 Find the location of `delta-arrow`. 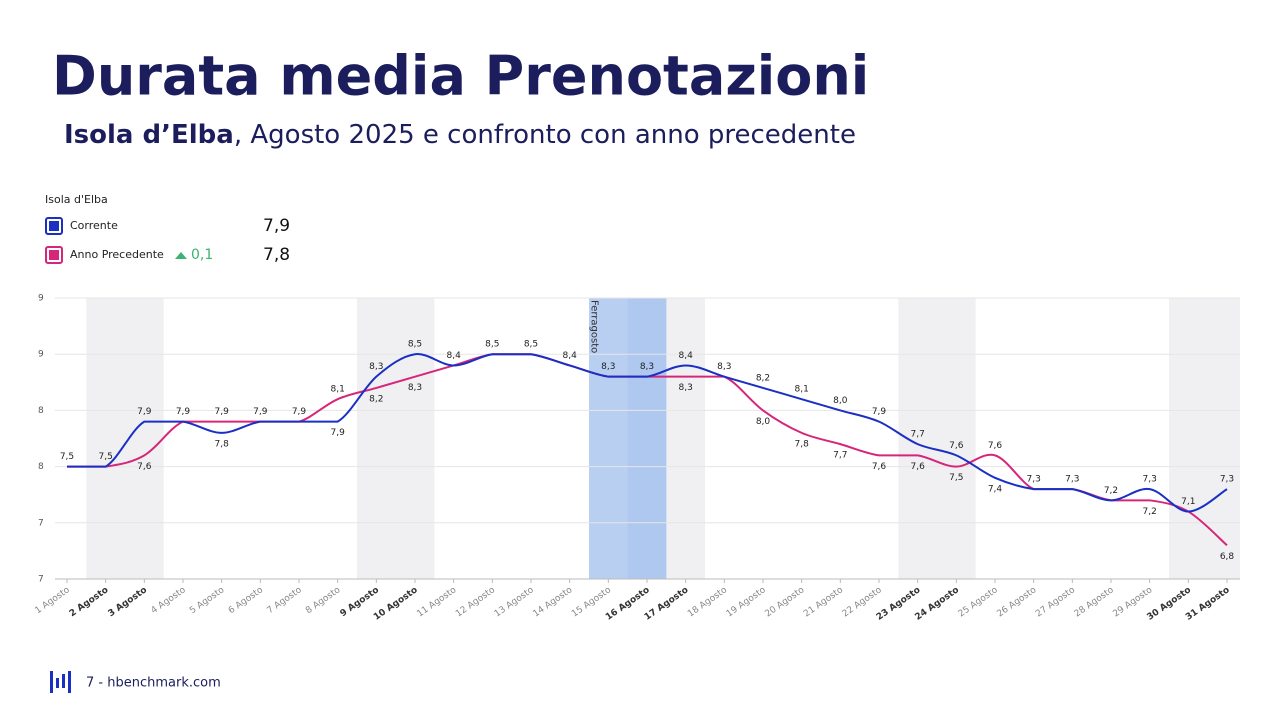

delta-arrow is located at coordinates (181, 255).